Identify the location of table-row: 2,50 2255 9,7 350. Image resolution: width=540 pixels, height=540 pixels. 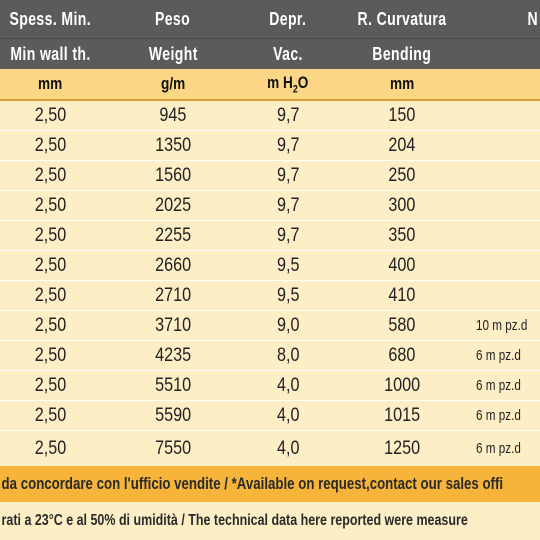
(270, 236).